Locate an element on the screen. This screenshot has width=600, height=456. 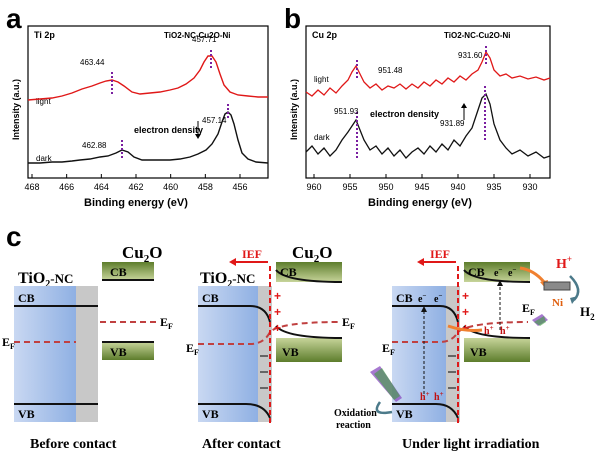
panel-b-dark-label: dark is located at coordinates (322, 137).